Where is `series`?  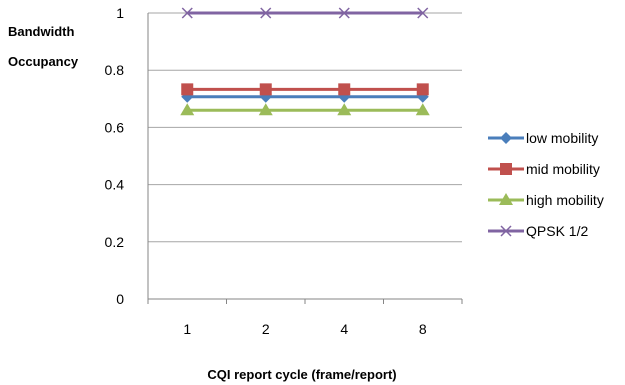 series is located at coordinates (305, 61).